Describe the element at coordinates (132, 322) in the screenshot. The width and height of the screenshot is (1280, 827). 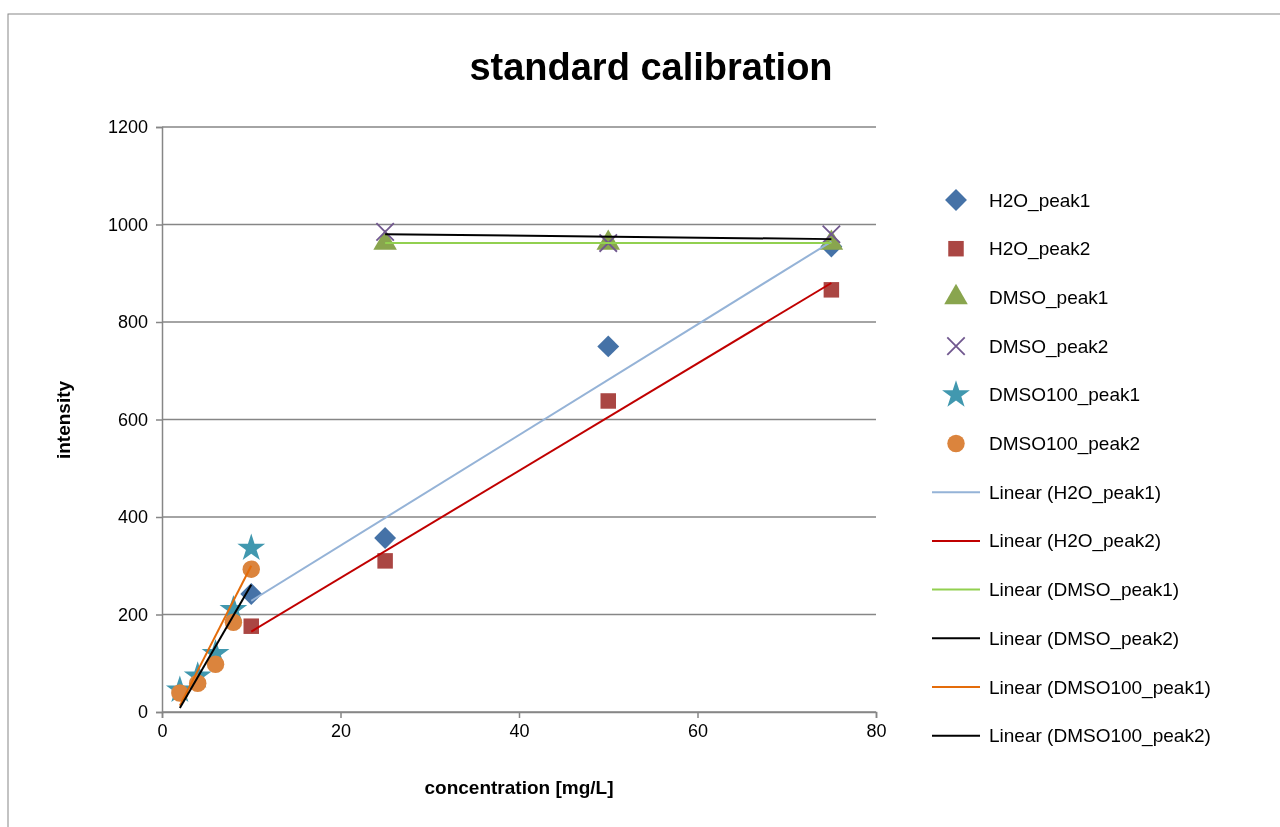
I see `y-tick-label: 800` at that location.